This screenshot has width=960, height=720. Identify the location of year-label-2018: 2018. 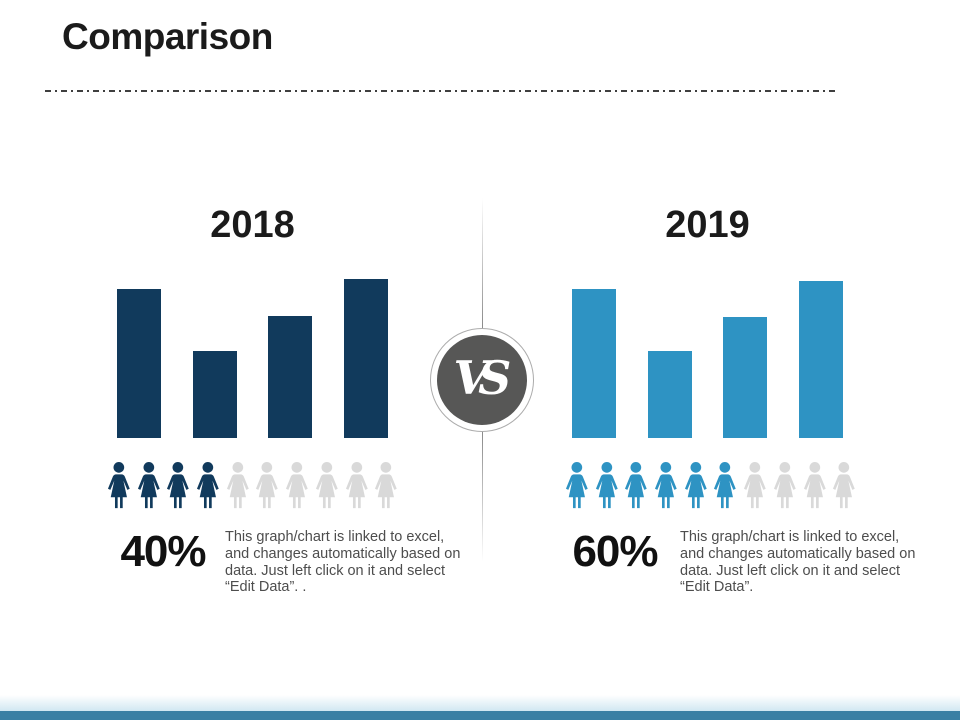
(252, 225).